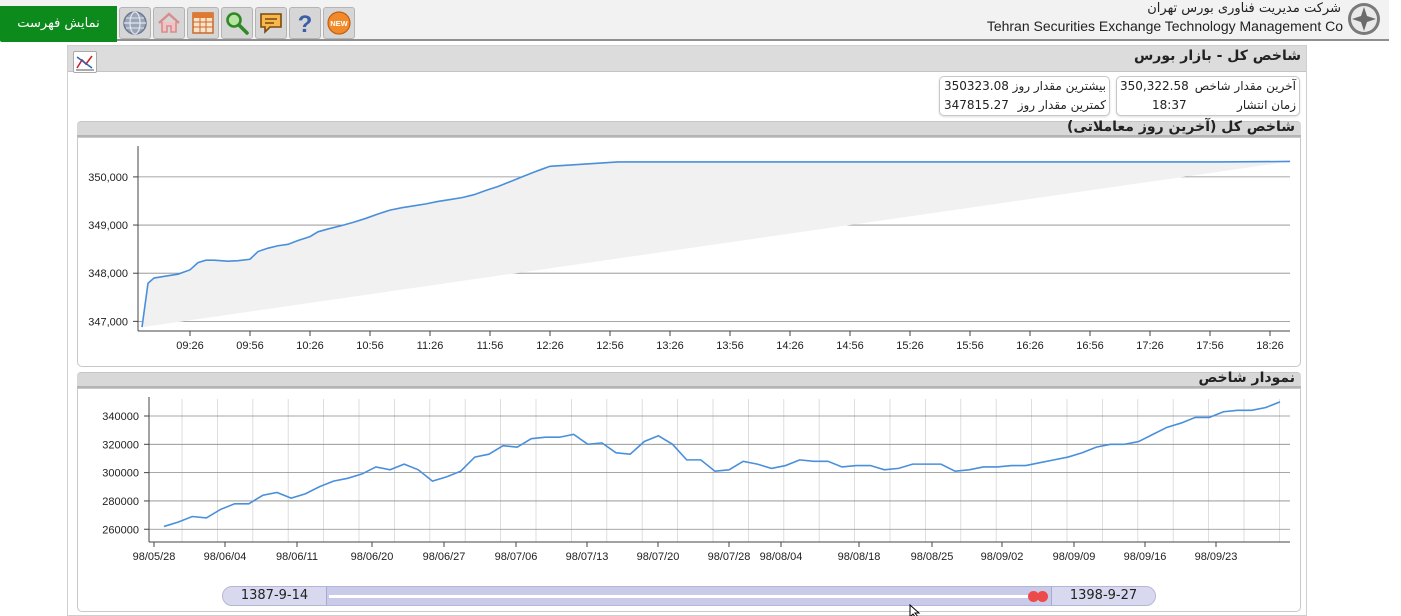 Image resolution: width=1401 pixels, height=616 pixels. I want to click on x-tick-label: 10:56, so click(370, 346).